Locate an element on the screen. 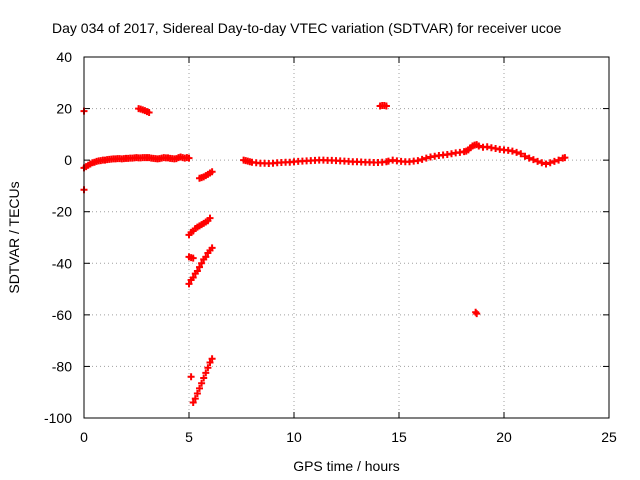 This screenshot has height=480, width=640. y-tick-label: -40 is located at coordinates (62, 263).